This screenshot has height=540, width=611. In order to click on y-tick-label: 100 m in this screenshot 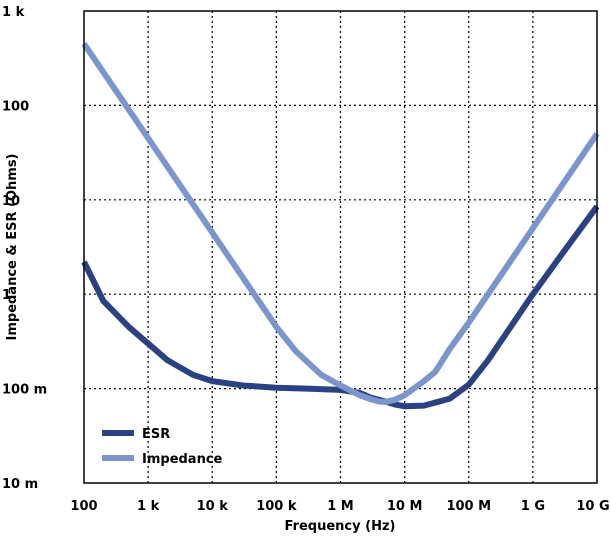, I will do `click(24, 390)`.